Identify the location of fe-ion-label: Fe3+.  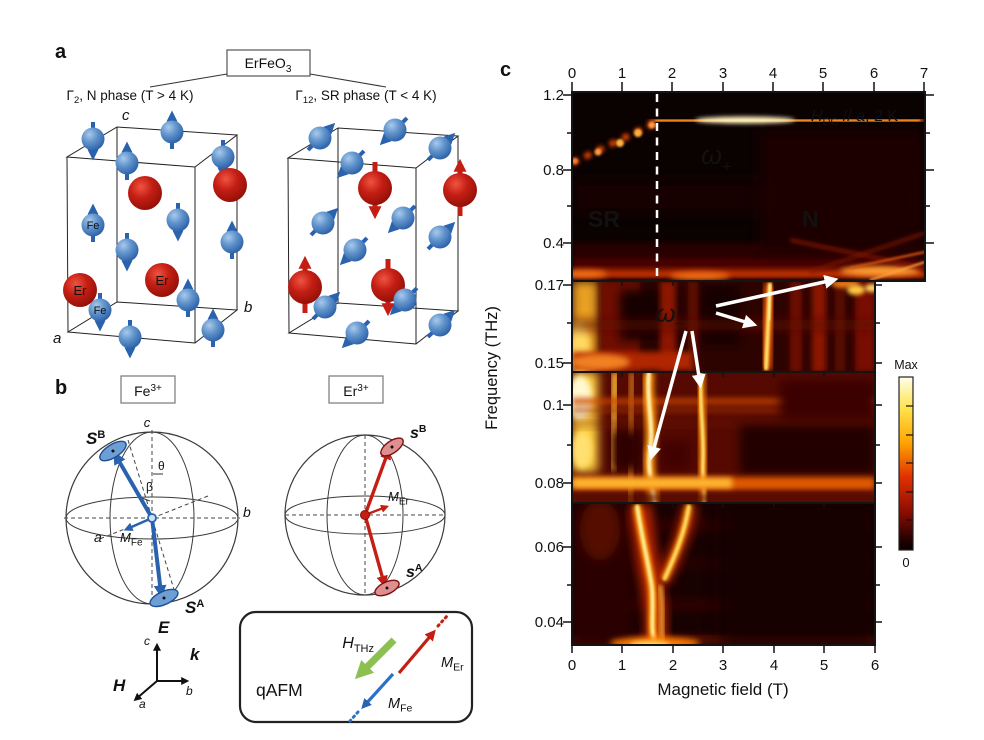
(148, 391).